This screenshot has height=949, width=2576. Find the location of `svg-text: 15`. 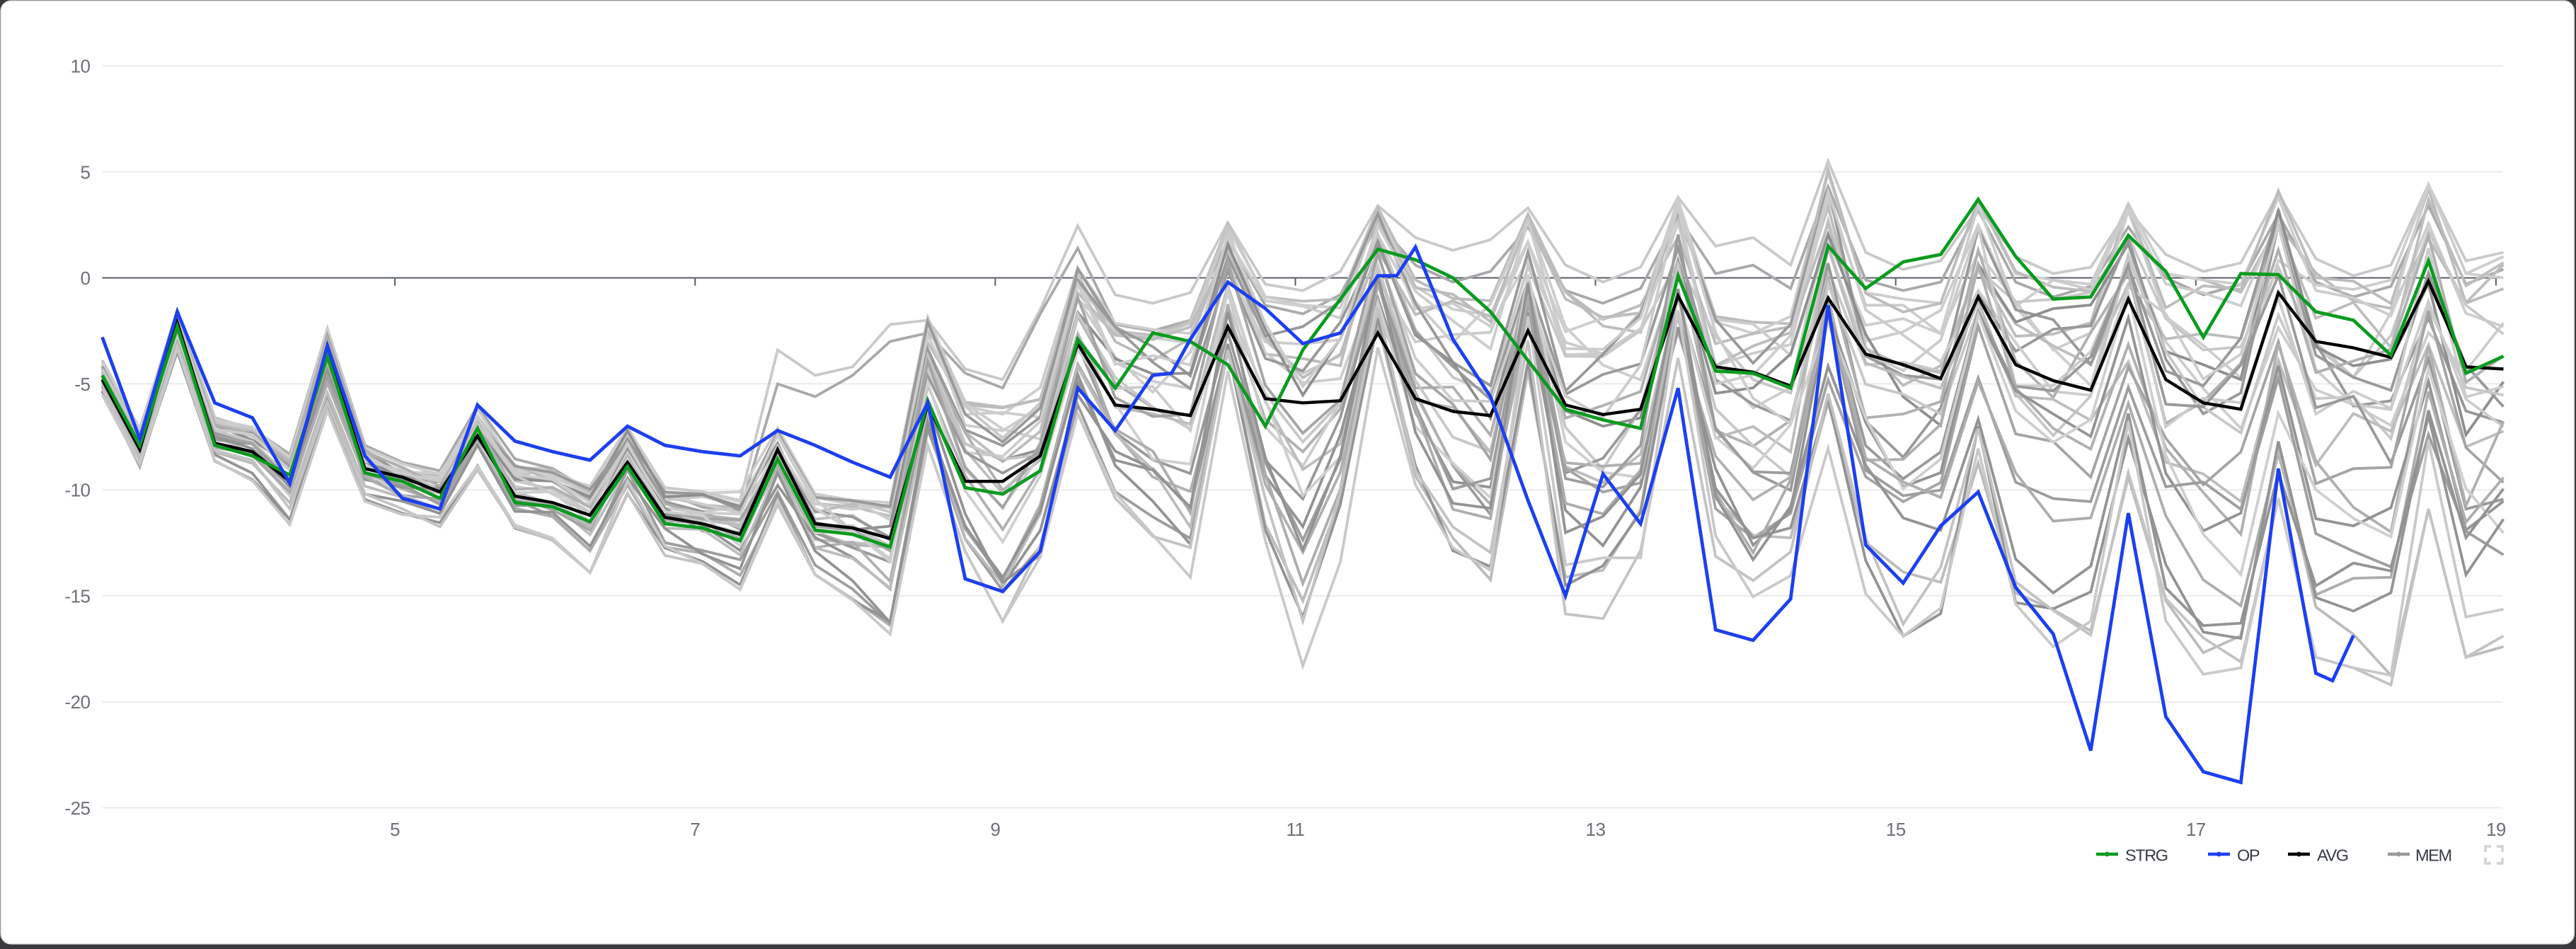

svg-text: 15 is located at coordinates (1896, 829).